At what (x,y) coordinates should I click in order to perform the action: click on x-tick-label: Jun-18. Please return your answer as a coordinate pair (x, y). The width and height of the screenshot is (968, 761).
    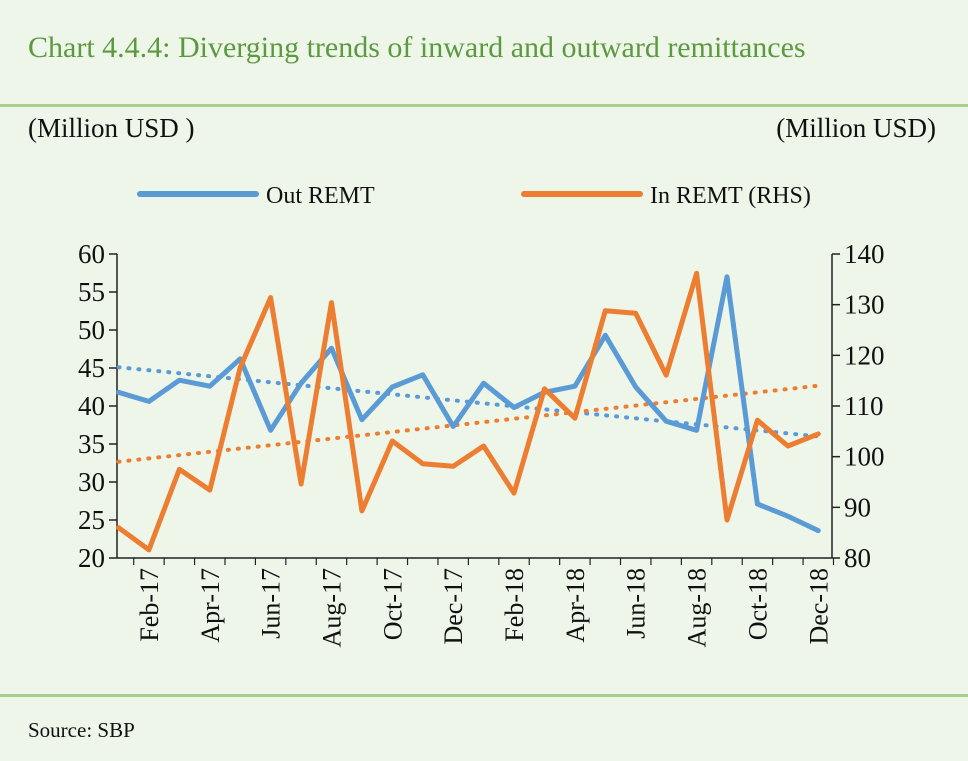
    Looking at the image, I should click on (636, 603).